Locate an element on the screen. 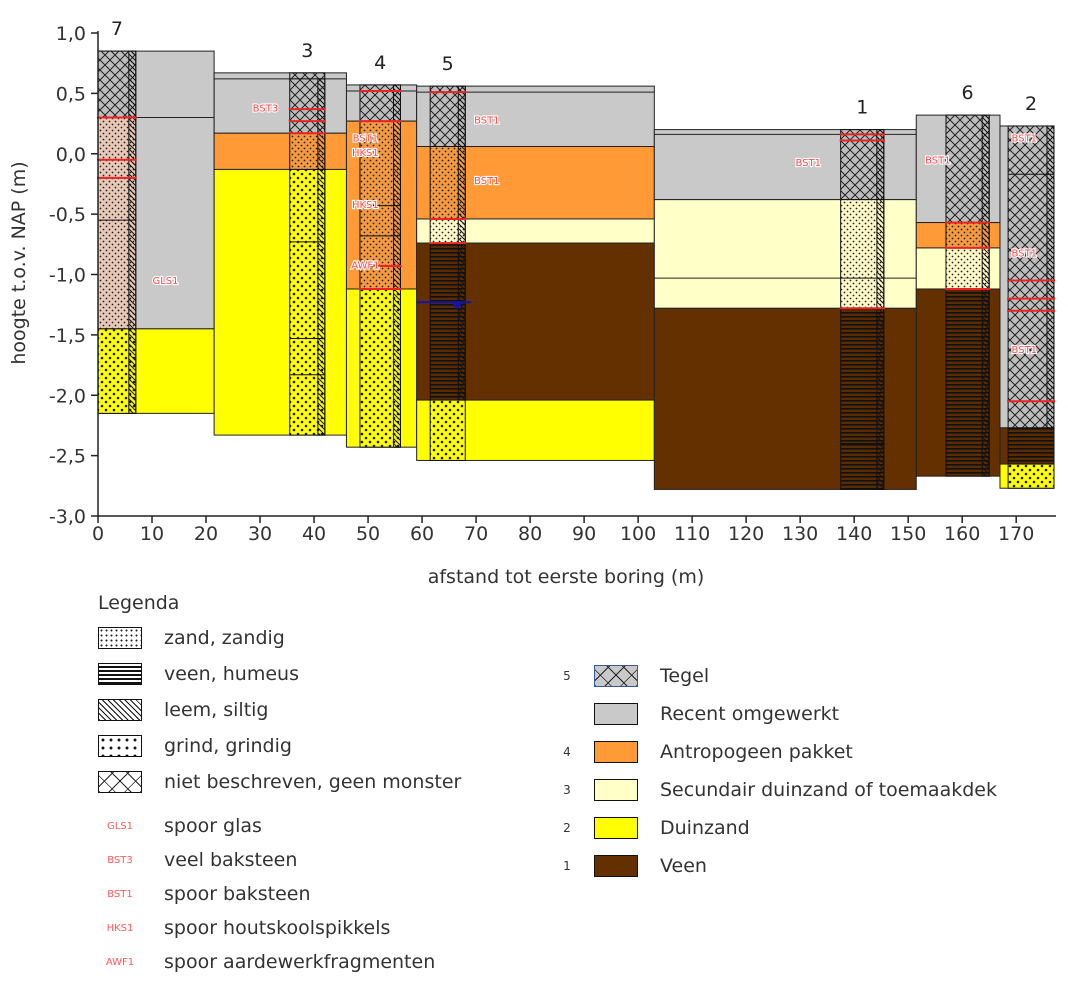 The height and width of the screenshot is (989, 1068). code-tag: AWF1 is located at coordinates (120, 962).